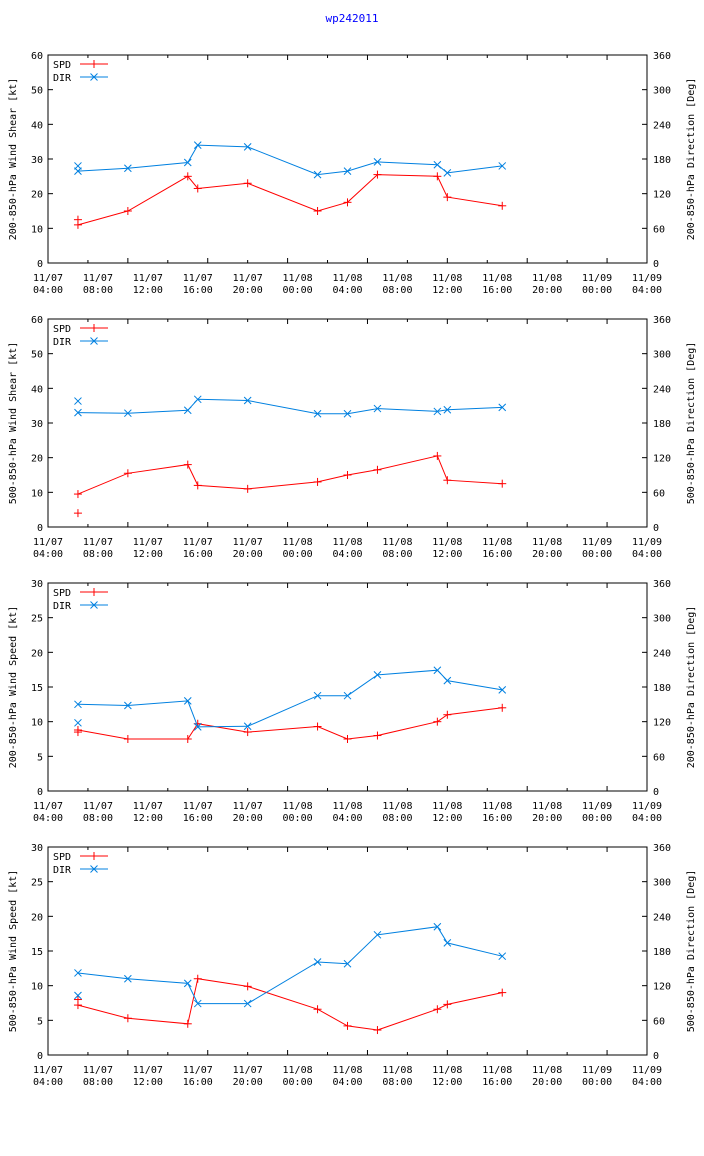  I want to click on y-axis-label: 500-850-hPa Wind Speed [kt], so click(13, 951).